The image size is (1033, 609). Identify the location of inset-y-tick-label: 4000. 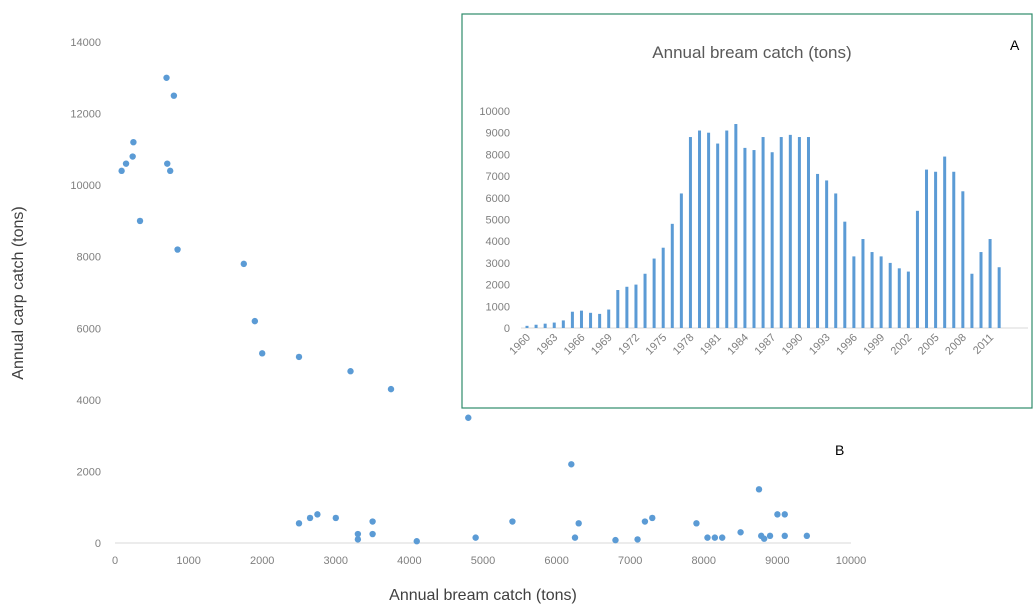
(498, 242).